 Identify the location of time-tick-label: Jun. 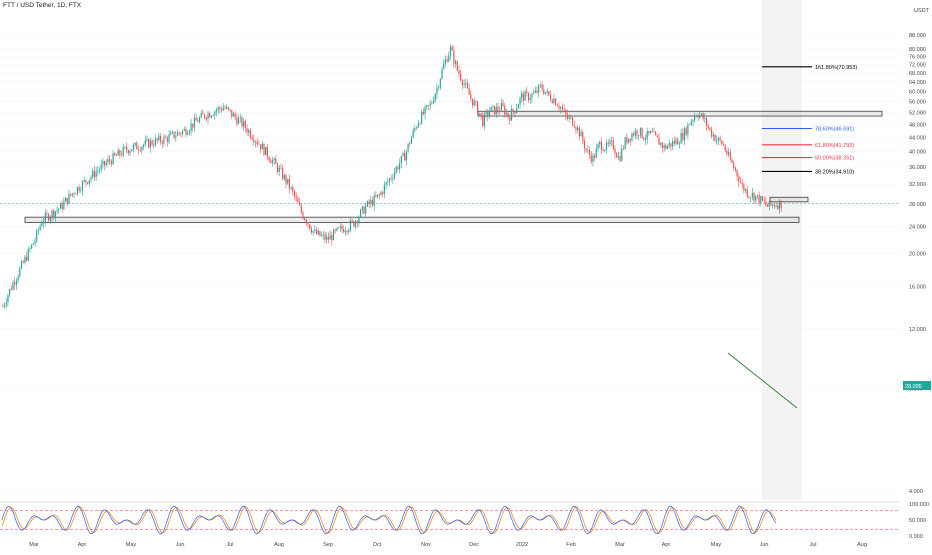
(180, 545).